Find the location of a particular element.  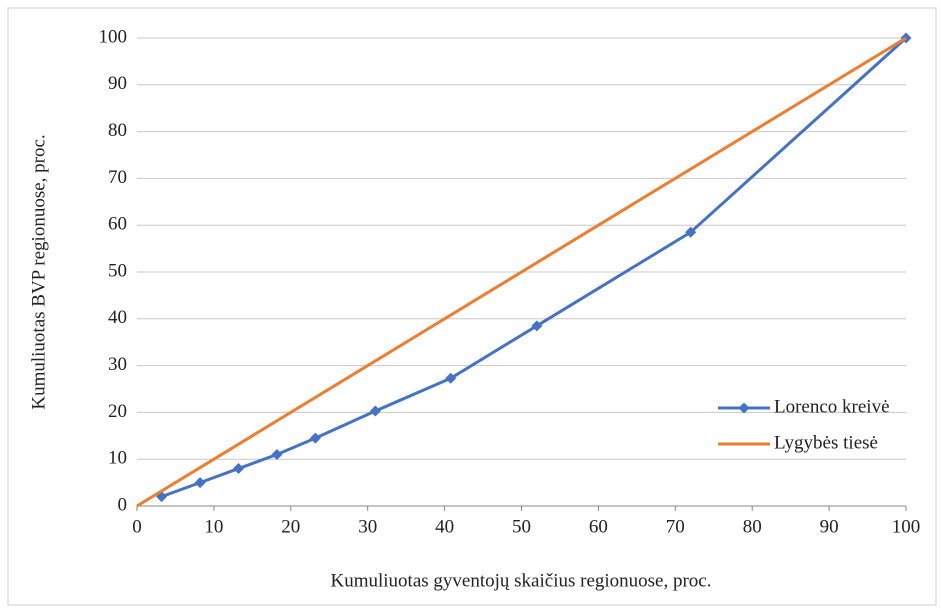

legend-label: Lorenco kreivė is located at coordinates (832, 406).